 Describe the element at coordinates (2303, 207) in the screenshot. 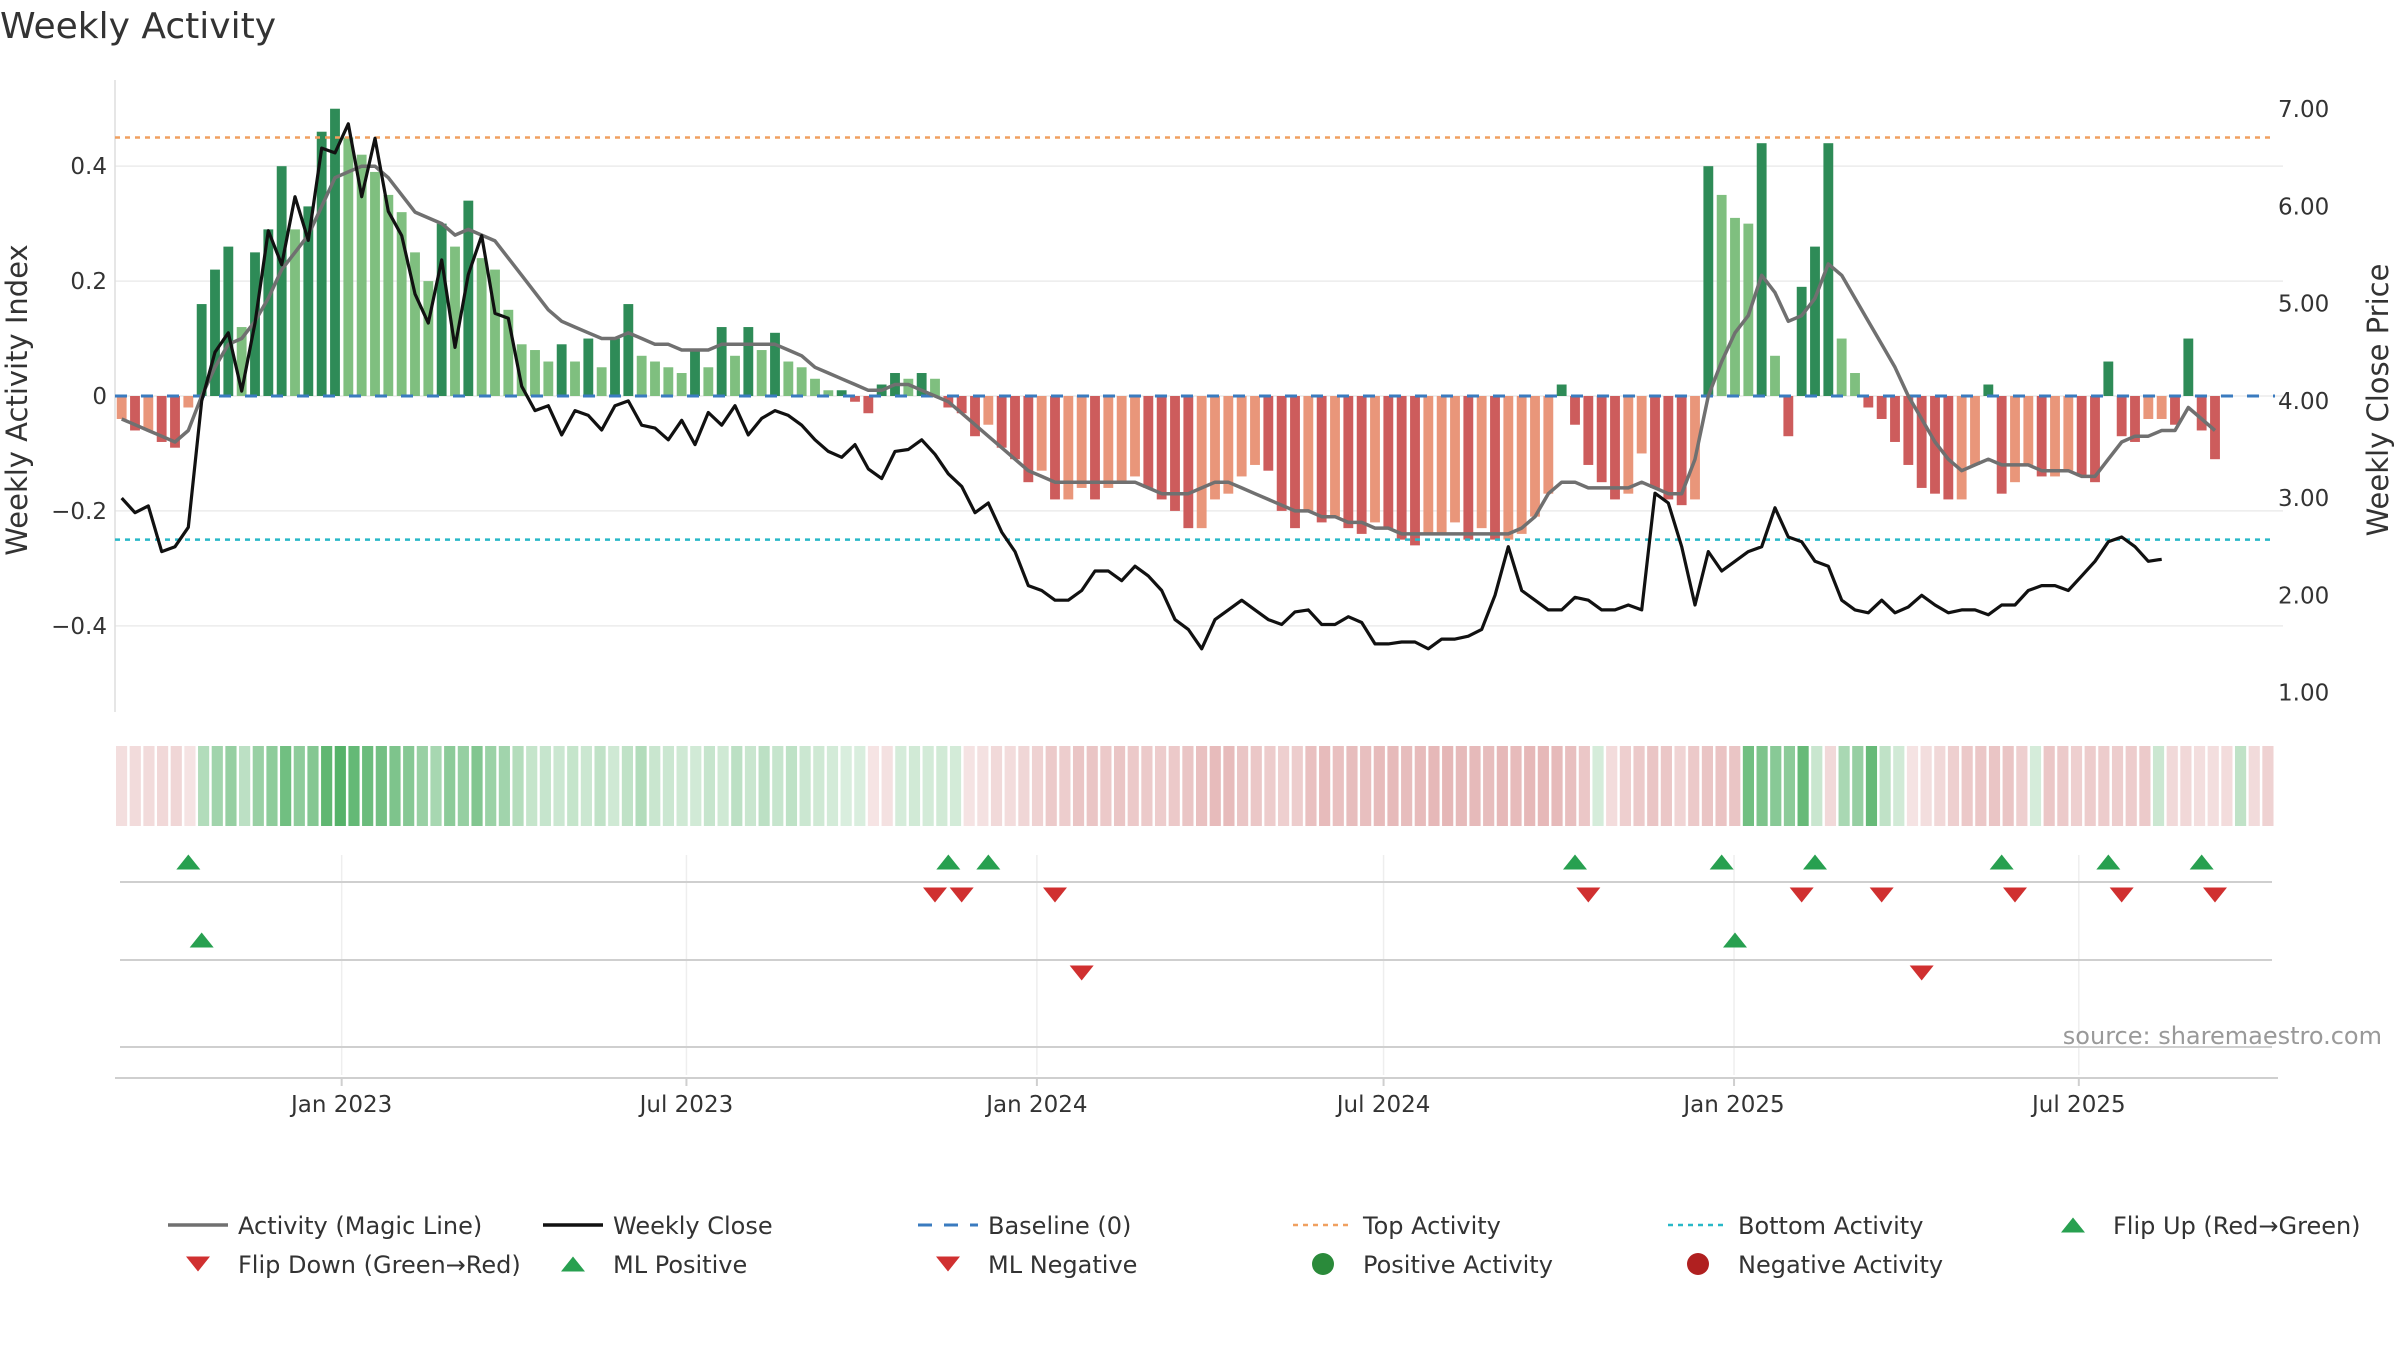

I see `right-tick-label: 6.00` at that location.